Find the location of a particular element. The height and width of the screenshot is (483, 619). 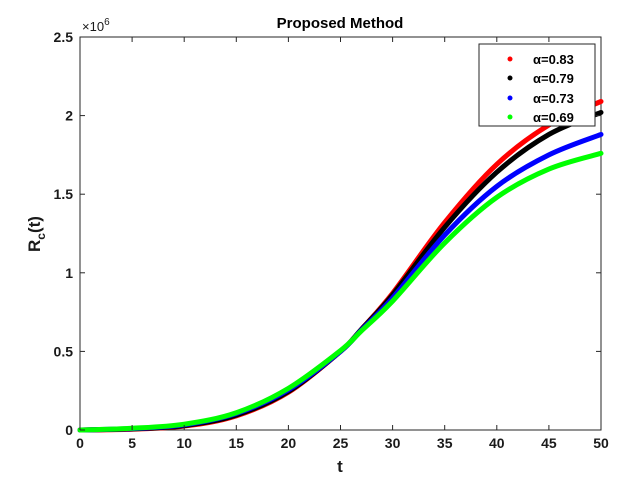

x-tick-label: 45 is located at coordinates (549, 443).